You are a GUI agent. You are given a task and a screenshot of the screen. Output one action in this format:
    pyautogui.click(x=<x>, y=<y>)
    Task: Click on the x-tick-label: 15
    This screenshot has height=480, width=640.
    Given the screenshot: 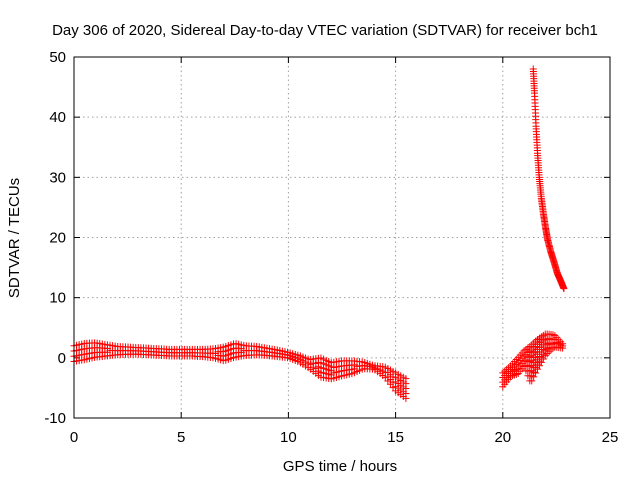 What is the action you would take?
    pyautogui.click(x=395, y=437)
    